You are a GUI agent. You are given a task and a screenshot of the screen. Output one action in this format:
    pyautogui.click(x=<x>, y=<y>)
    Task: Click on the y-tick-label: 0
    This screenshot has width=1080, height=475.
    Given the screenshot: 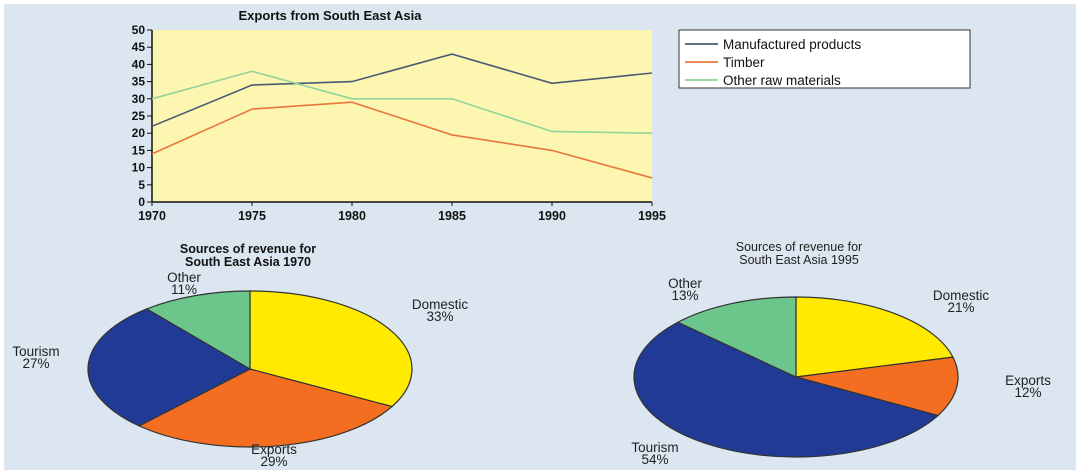 What is the action you would take?
    pyautogui.click(x=141, y=202)
    